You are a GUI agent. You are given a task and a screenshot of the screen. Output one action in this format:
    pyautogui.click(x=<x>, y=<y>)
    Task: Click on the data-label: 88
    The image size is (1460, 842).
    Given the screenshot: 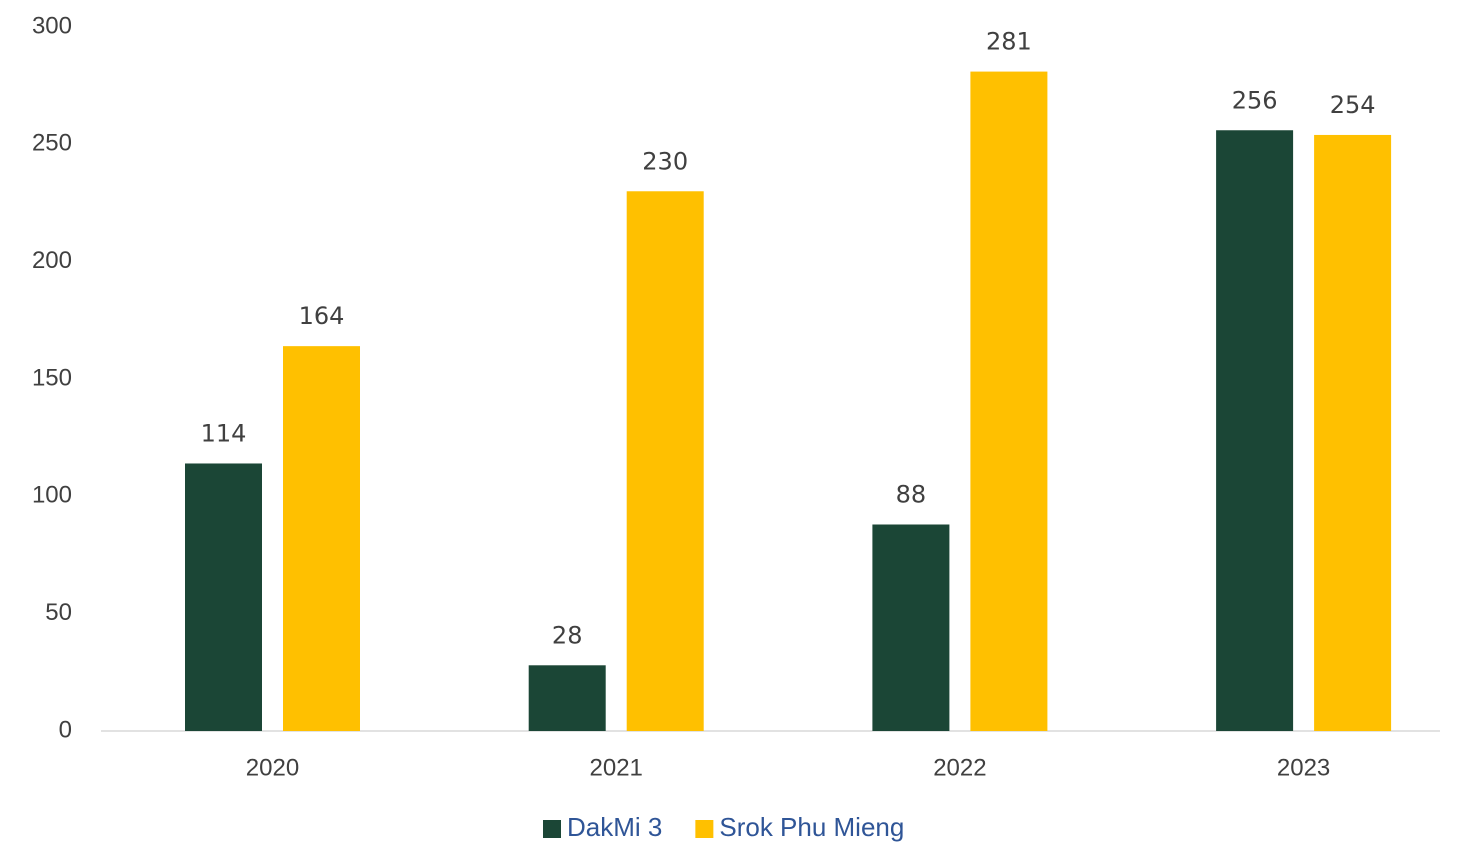 What is the action you would take?
    pyautogui.click(x=911, y=494)
    